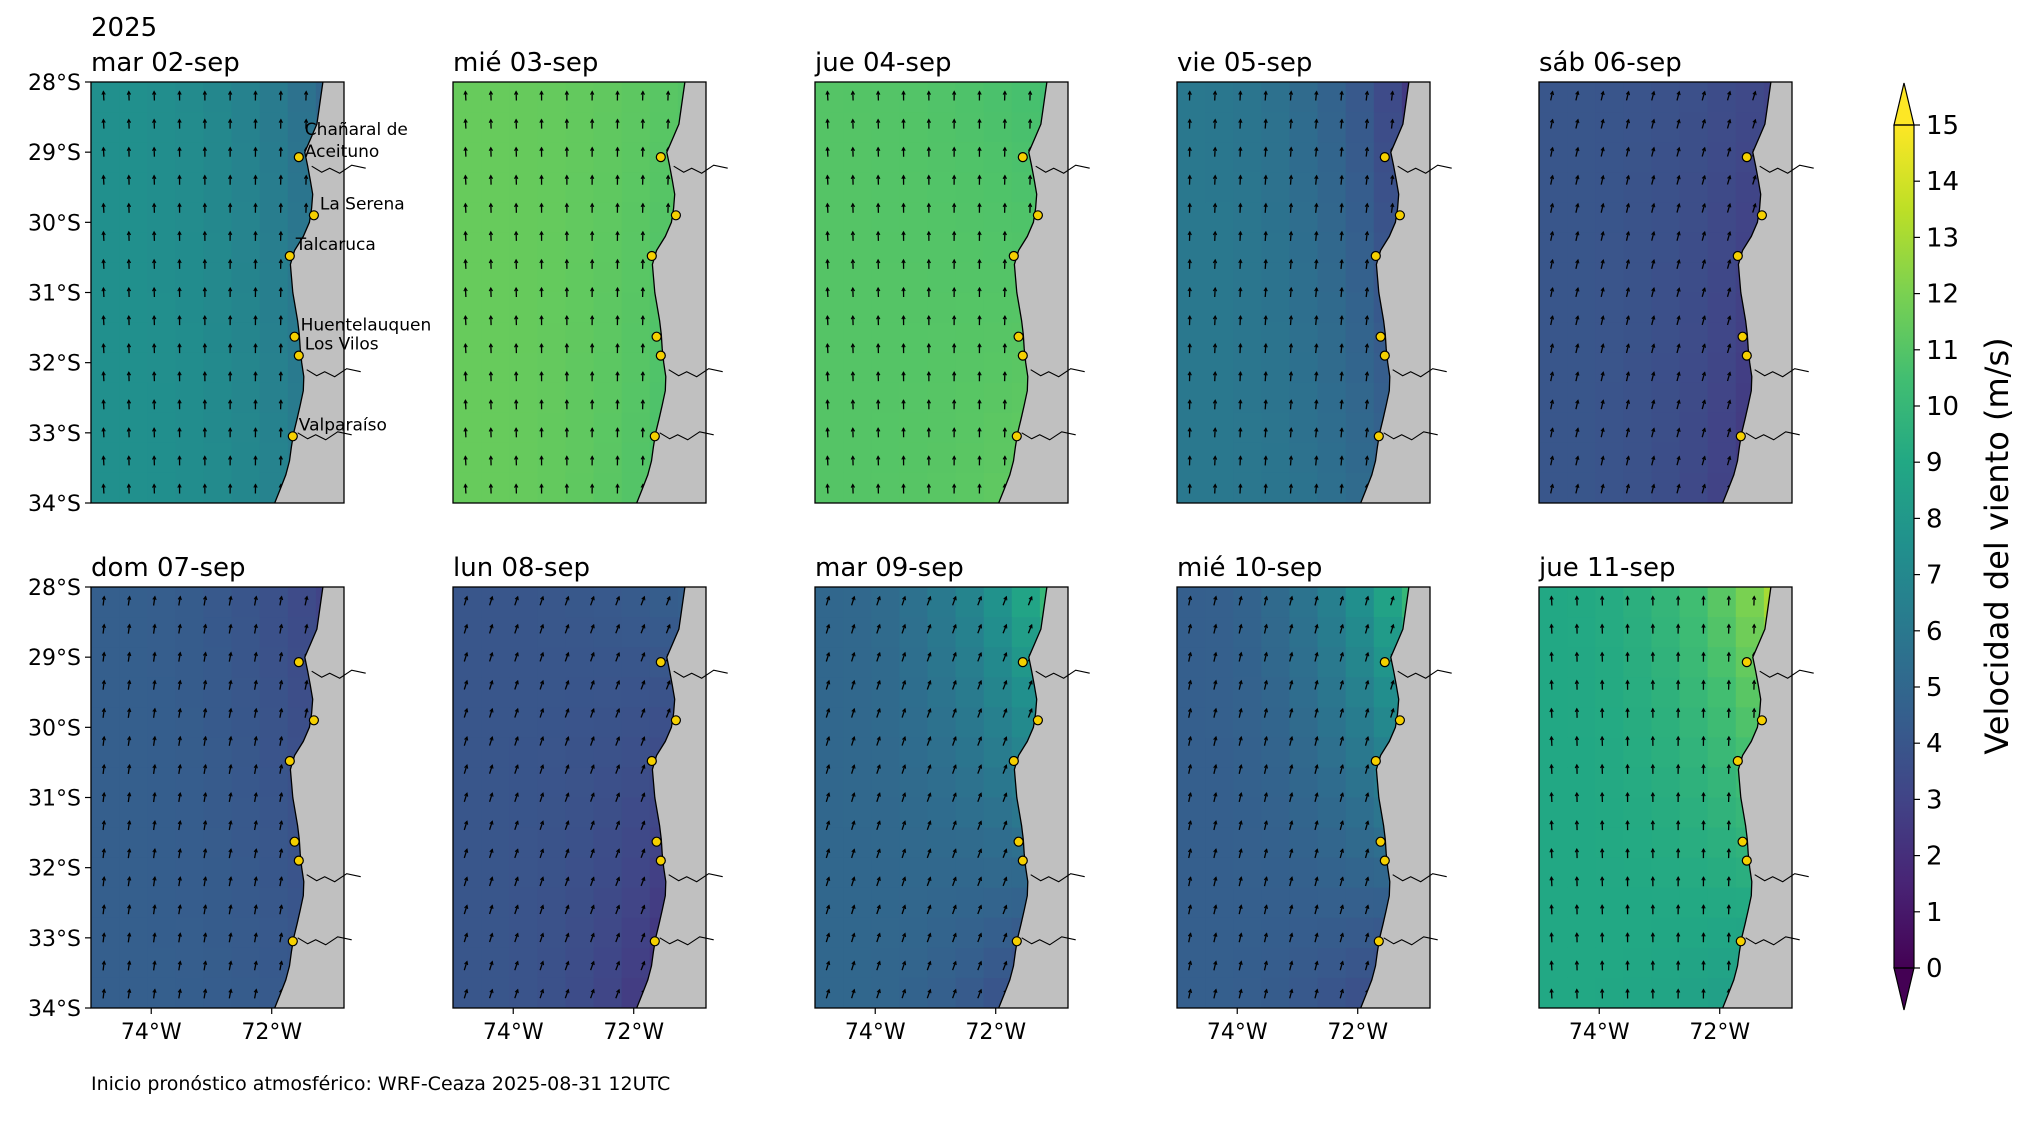  I want to click on station-label: Talcaruca, so click(335, 245).